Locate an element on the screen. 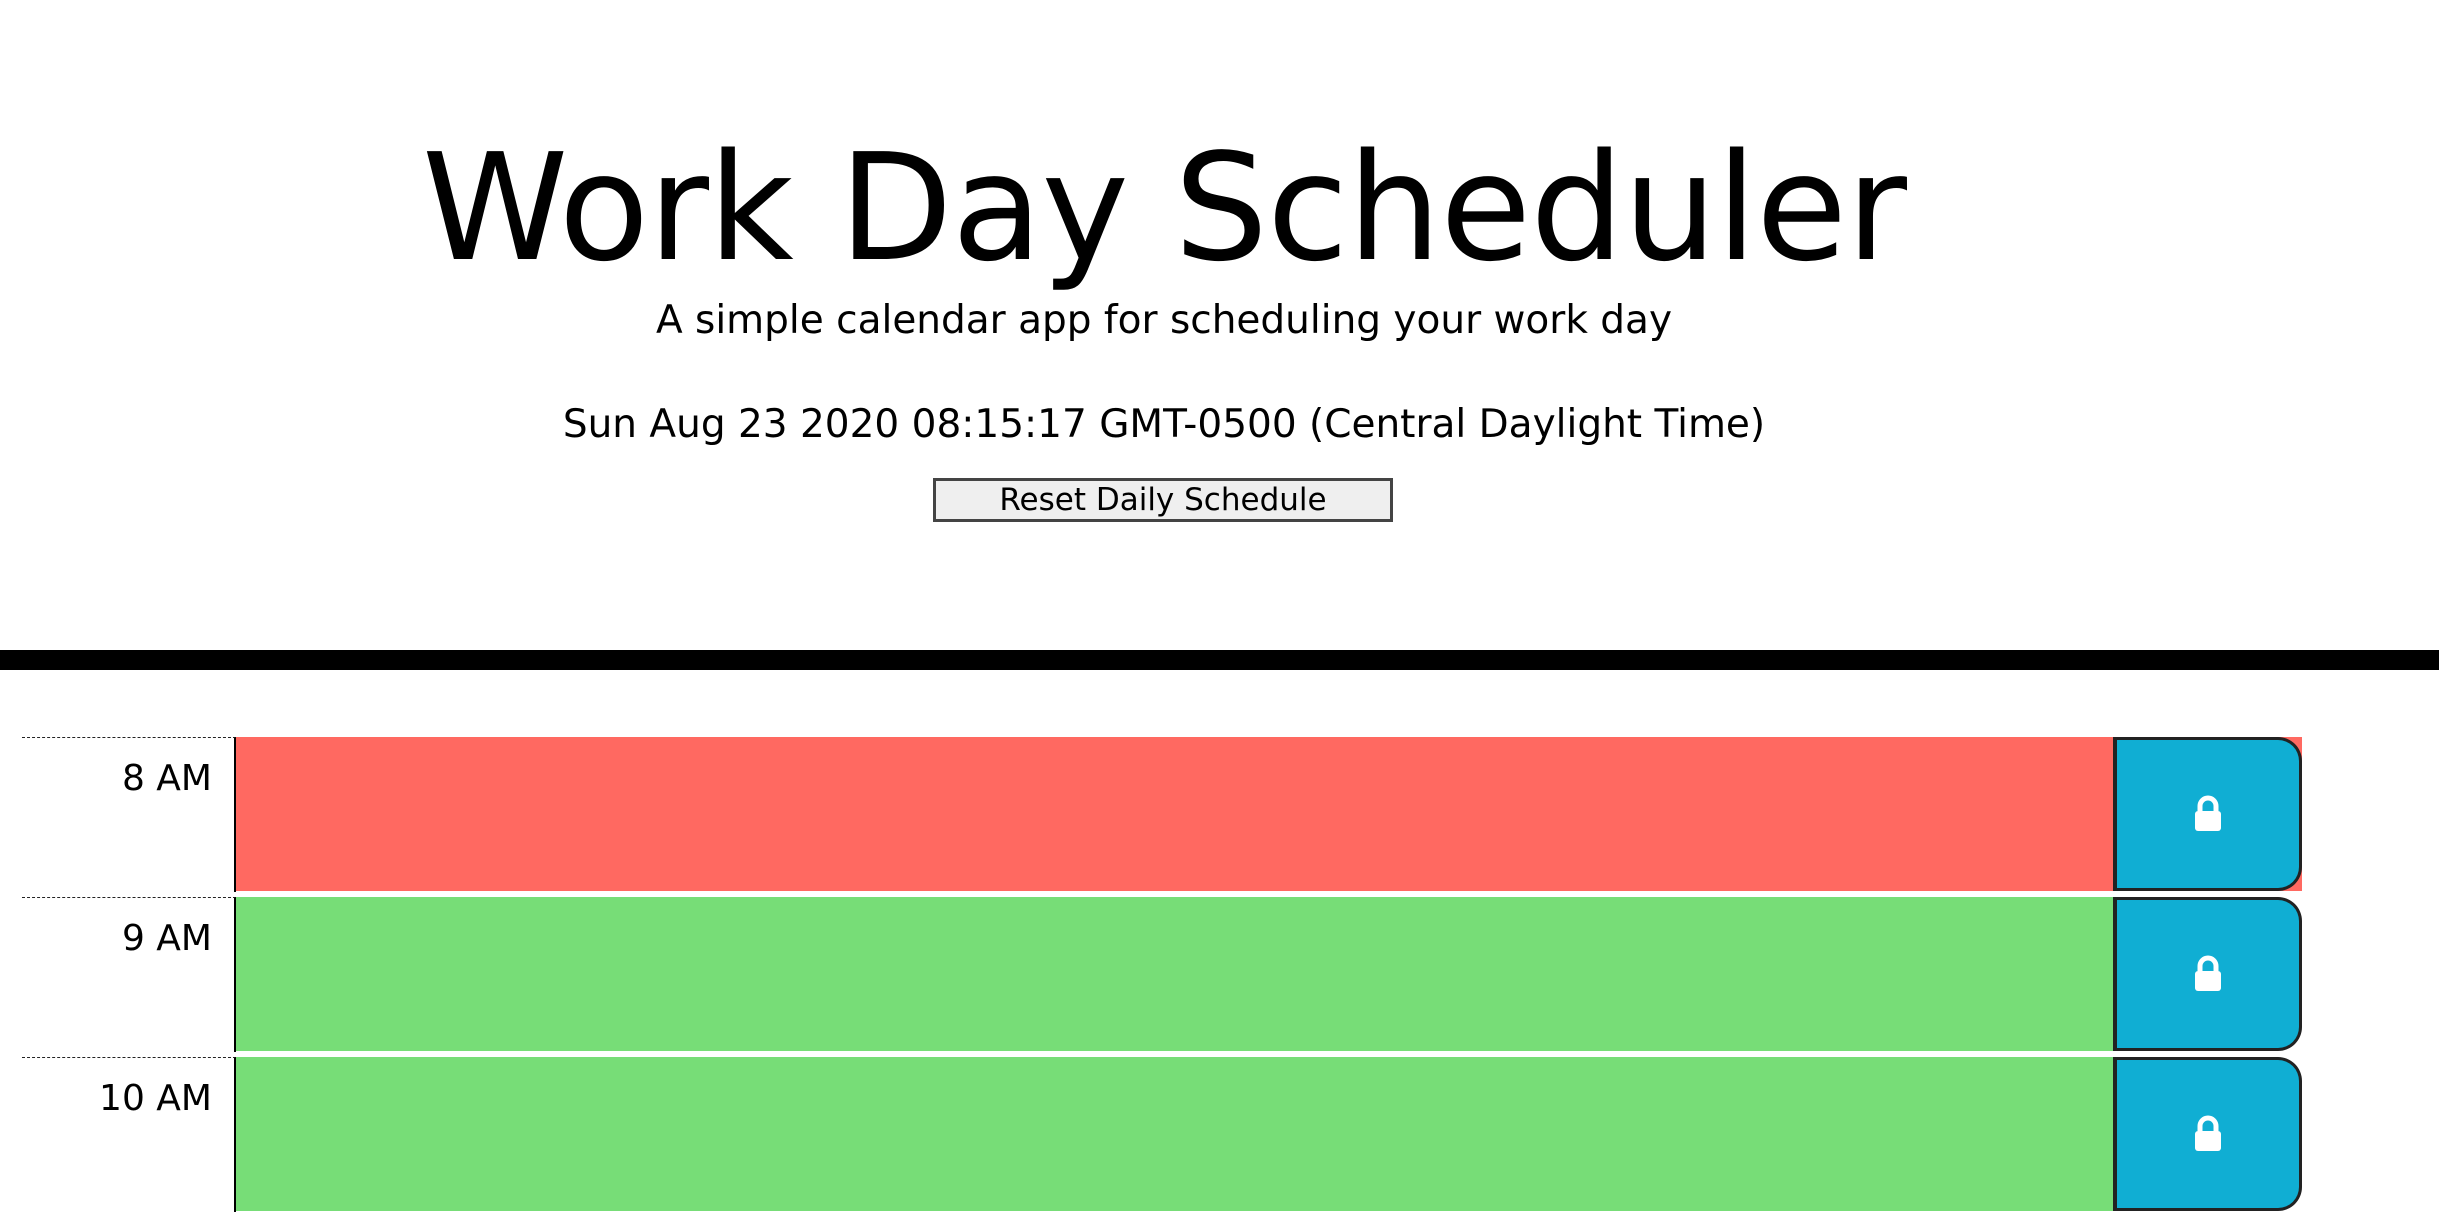 The height and width of the screenshot is (1212, 2439). hour-label: 10 AM is located at coordinates (129, 1134).